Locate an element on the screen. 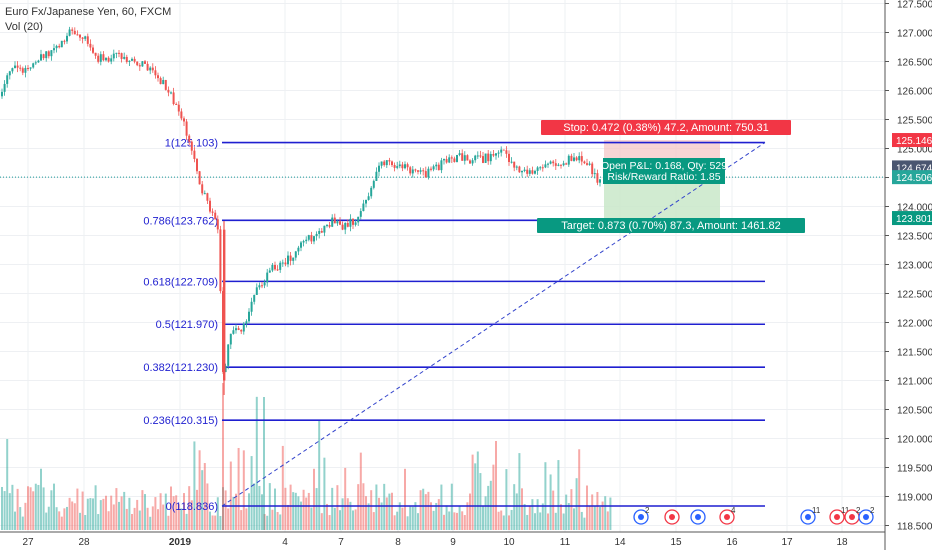 Image resolution: width=932 pixels, height=550 pixels. chart-legend: Euro Fx/Japanese Yen, 60, FXCM Vol (20) is located at coordinates (88, 20).